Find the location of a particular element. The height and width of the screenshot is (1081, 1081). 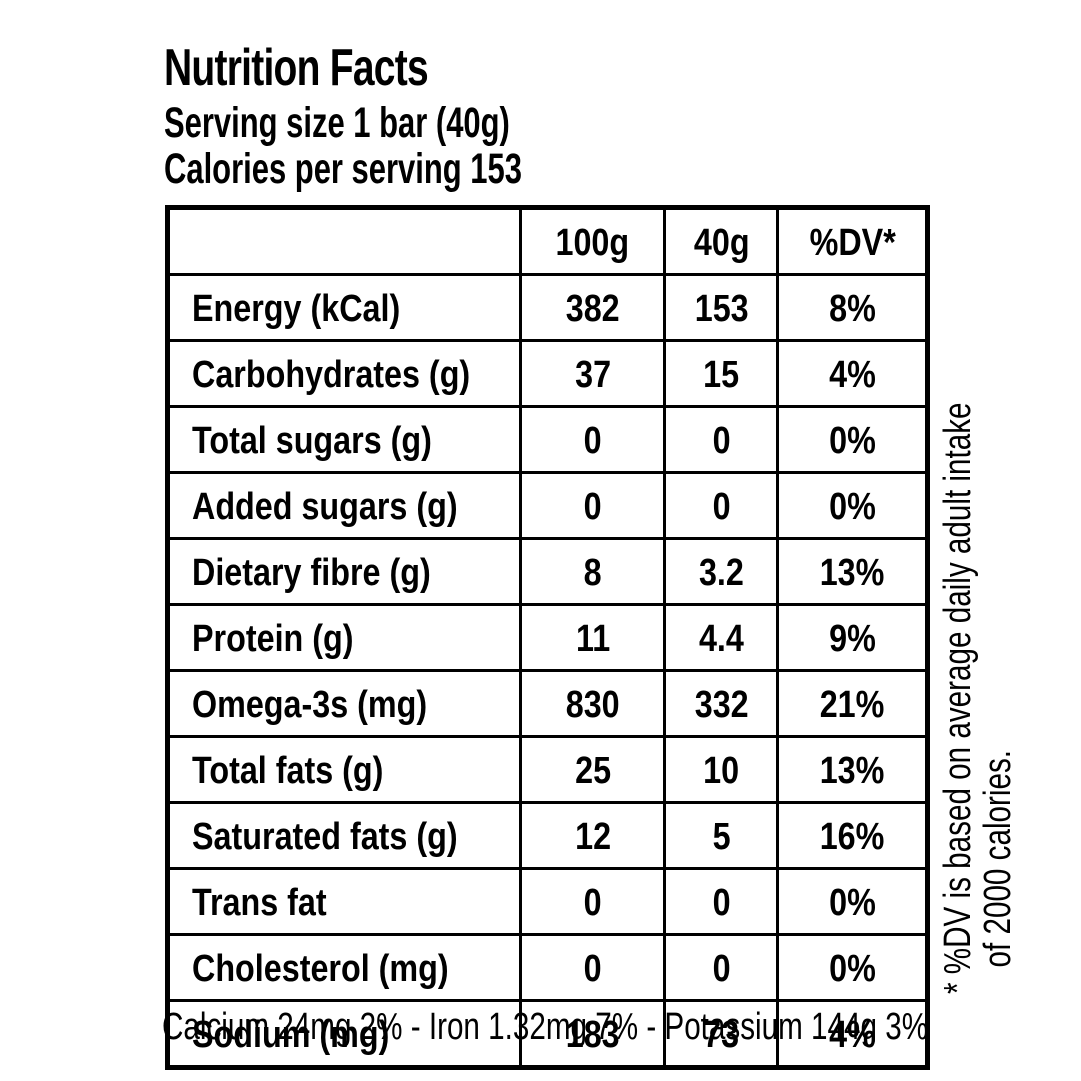

page-title: Nutrition Facts is located at coordinates (340, 68).